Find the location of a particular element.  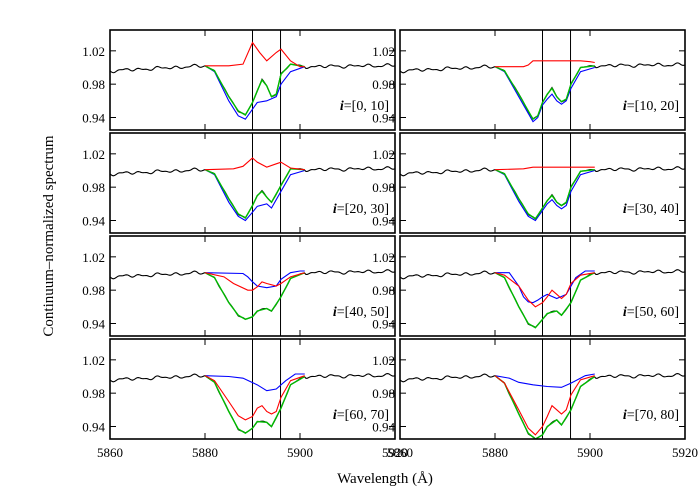

panel-label: i=[60, 70] is located at coordinates (361, 415).